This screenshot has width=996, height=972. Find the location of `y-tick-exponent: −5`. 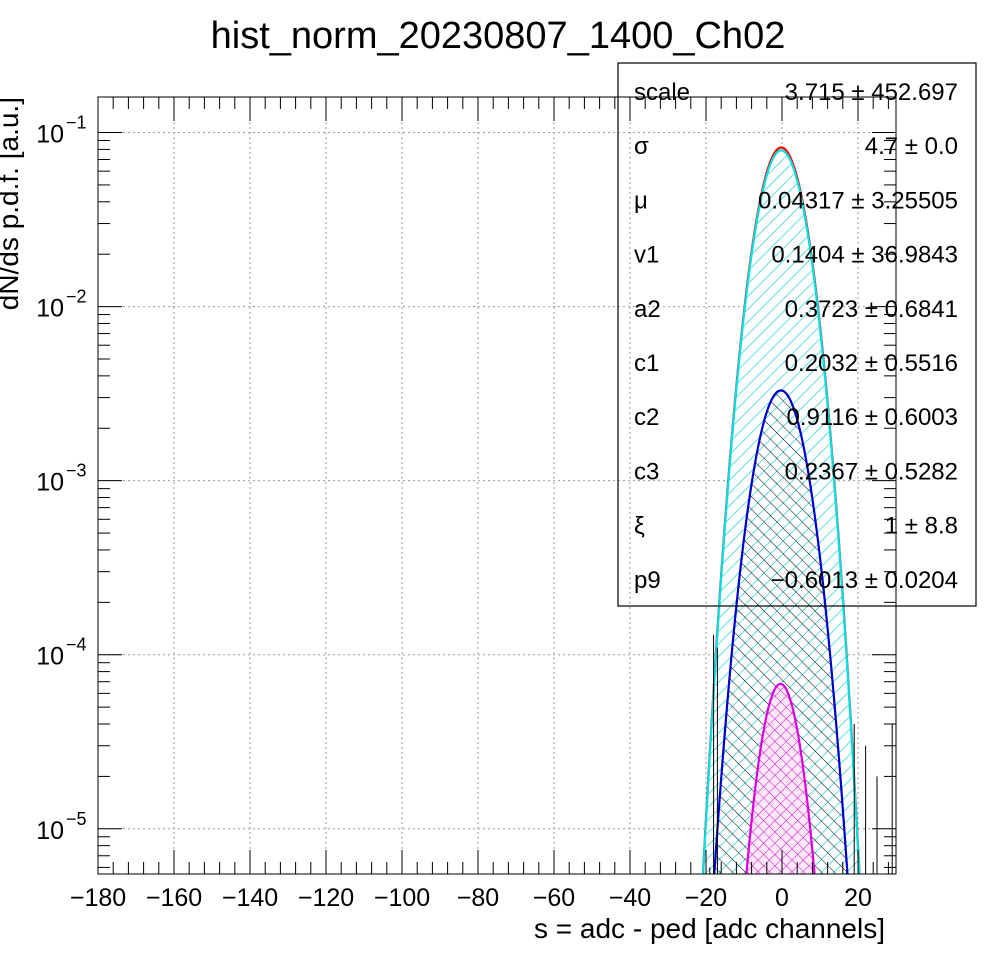

y-tick-exponent: −5 is located at coordinates (76, 819).